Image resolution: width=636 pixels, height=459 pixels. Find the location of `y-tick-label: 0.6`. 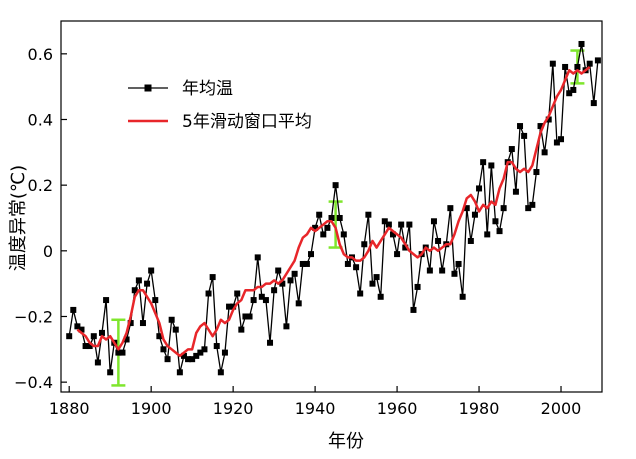

y-tick-label: 0.6 is located at coordinates (40, 54).